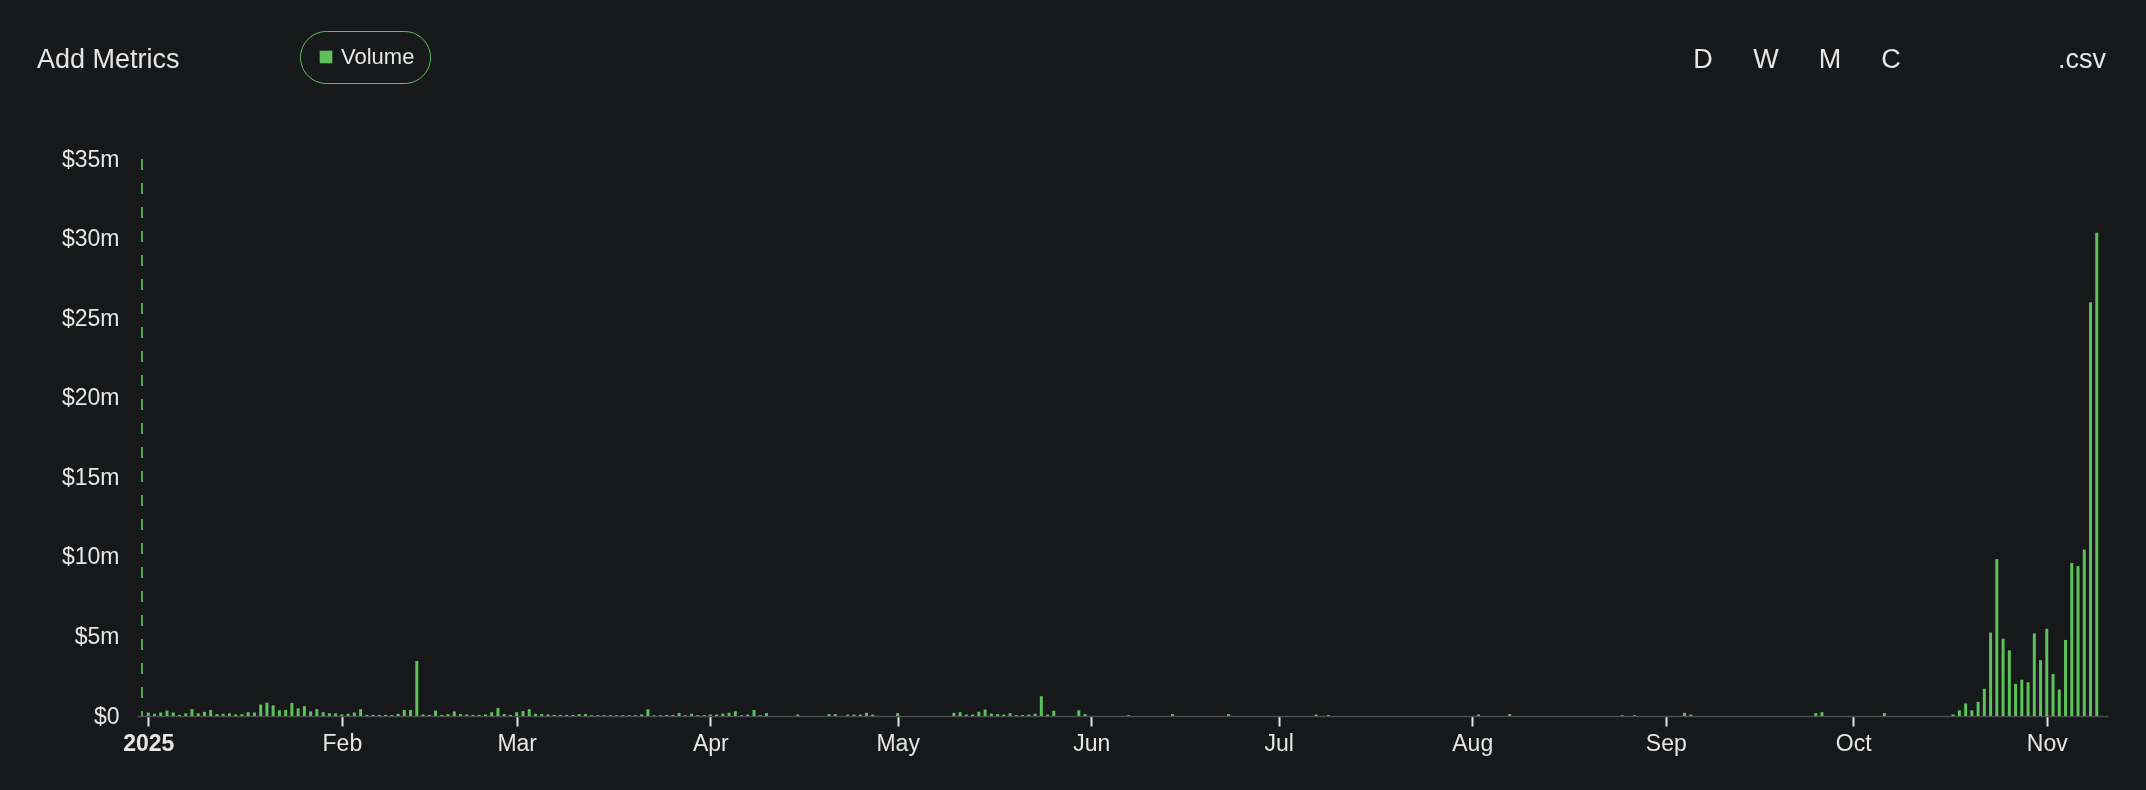 The width and height of the screenshot is (2146, 790). What do you see at coordinates (711, 742) in the screenshot?
I see `x-tick-label: Apr` at bounding box center [711, 742].